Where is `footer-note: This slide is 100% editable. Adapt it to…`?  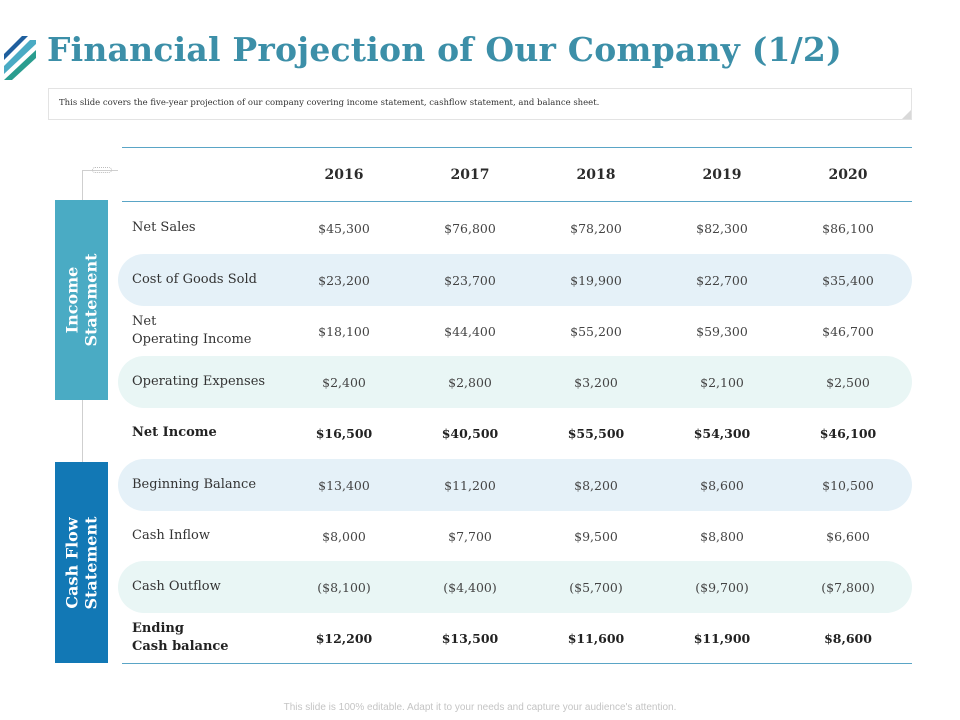
footer-note: This slide is 100% editable. Adapt it to… is located at coordinates (480, 707).